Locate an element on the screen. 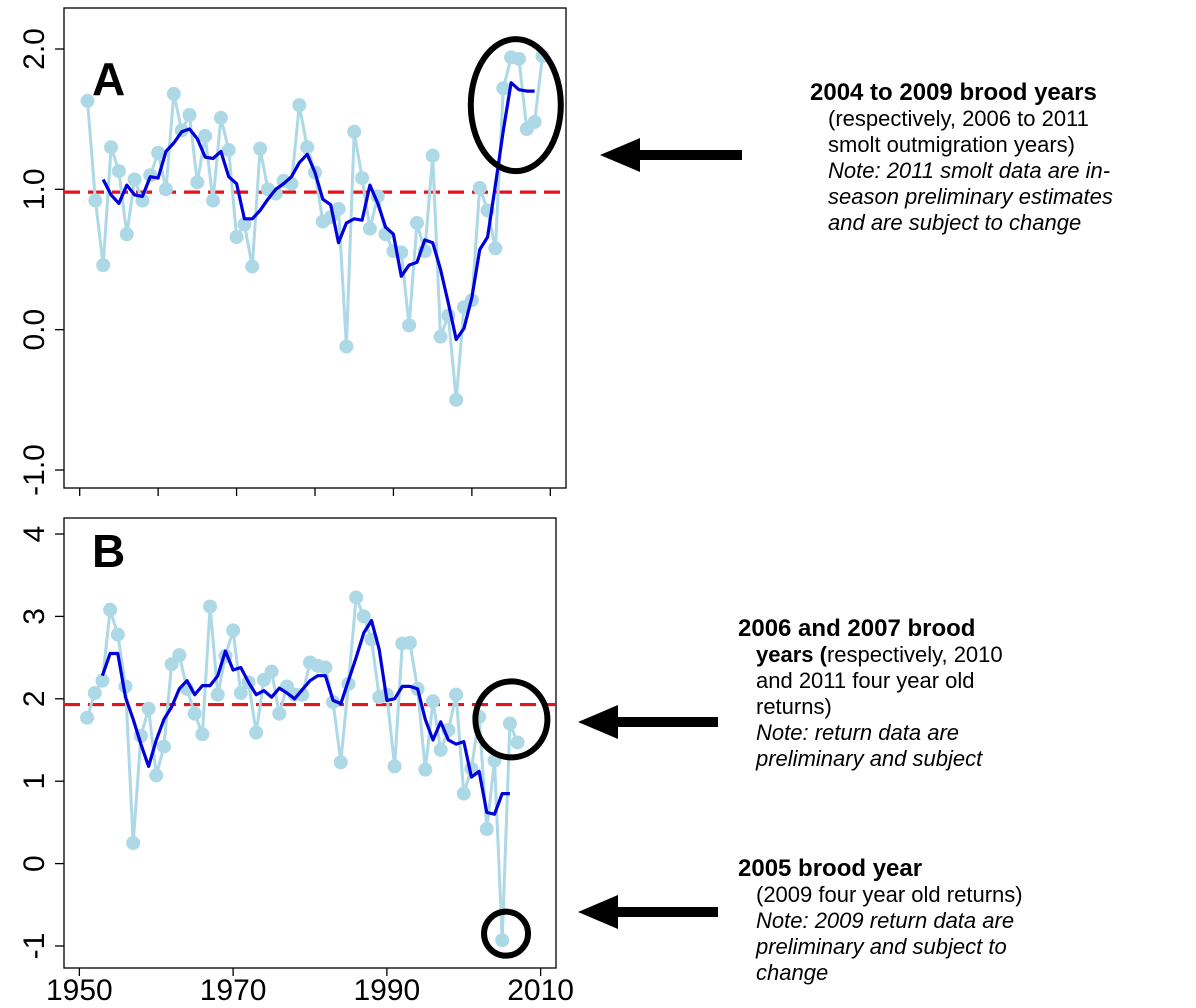  y-tick-label: 2 is located at coordinates (34, 698).